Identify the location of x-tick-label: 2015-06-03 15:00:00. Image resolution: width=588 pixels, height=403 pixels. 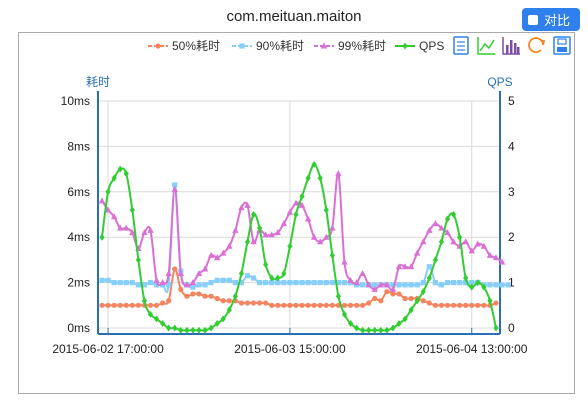
(290, 349).